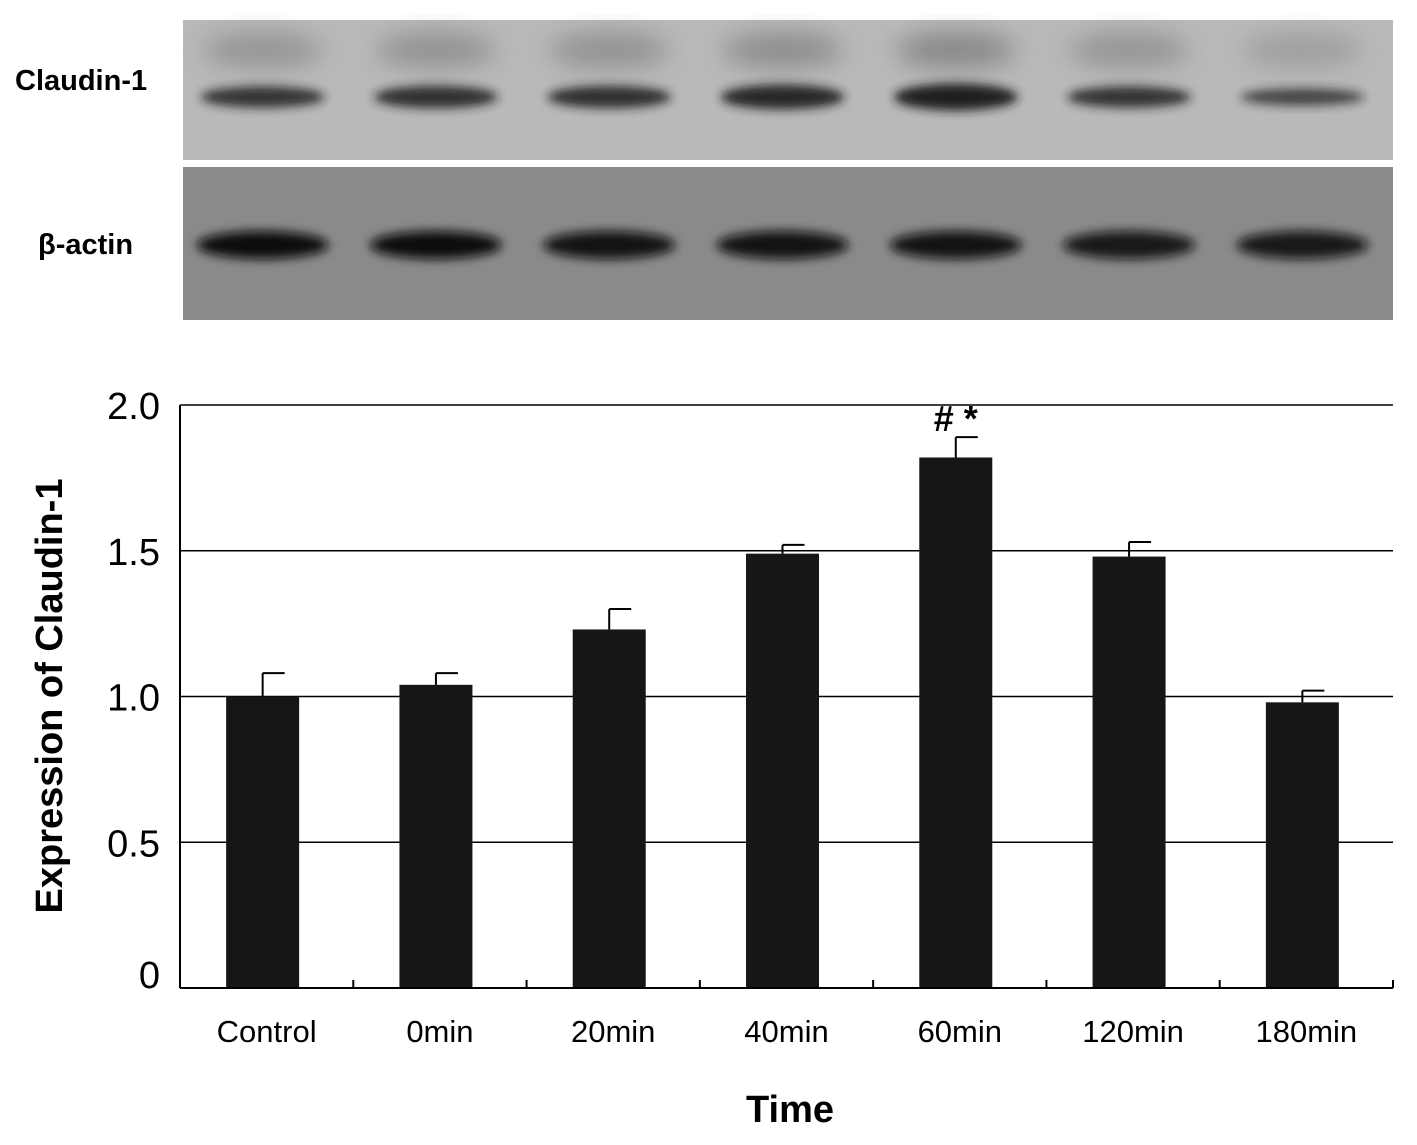  Describe the element at coordinates (786, 1031) in the screenshot. I see `x-tick-label: 40min` at that location.